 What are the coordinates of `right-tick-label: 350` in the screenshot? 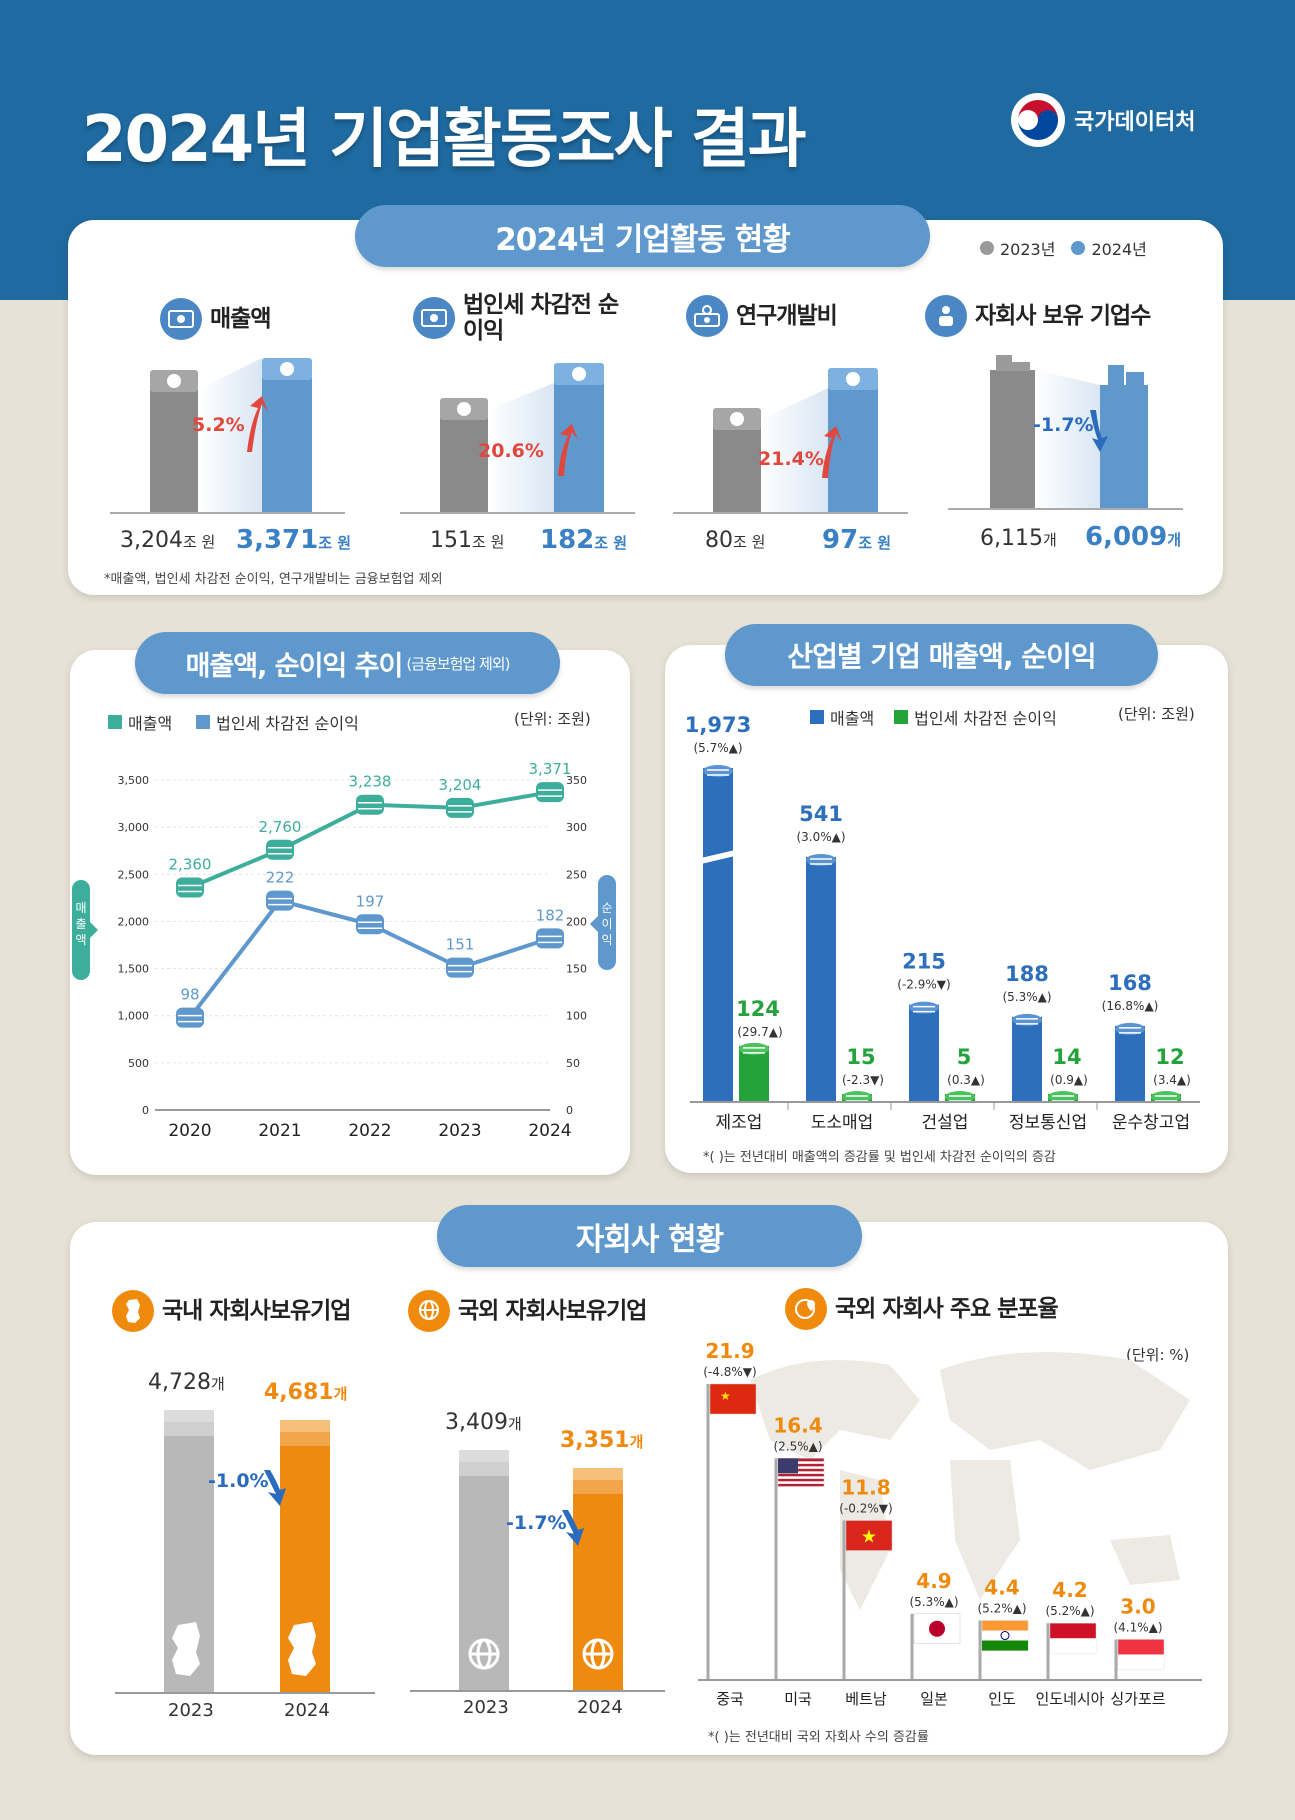 It's located at (576, 780).